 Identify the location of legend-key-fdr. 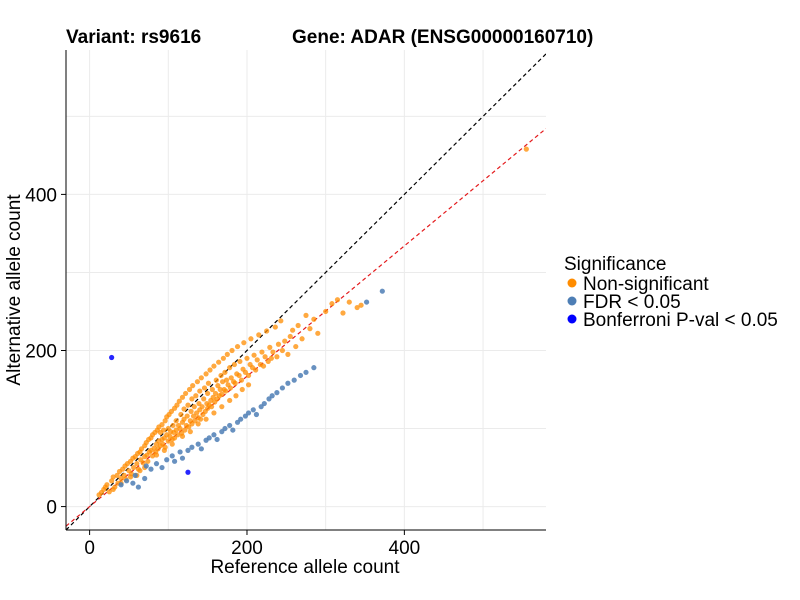
(572, 301).